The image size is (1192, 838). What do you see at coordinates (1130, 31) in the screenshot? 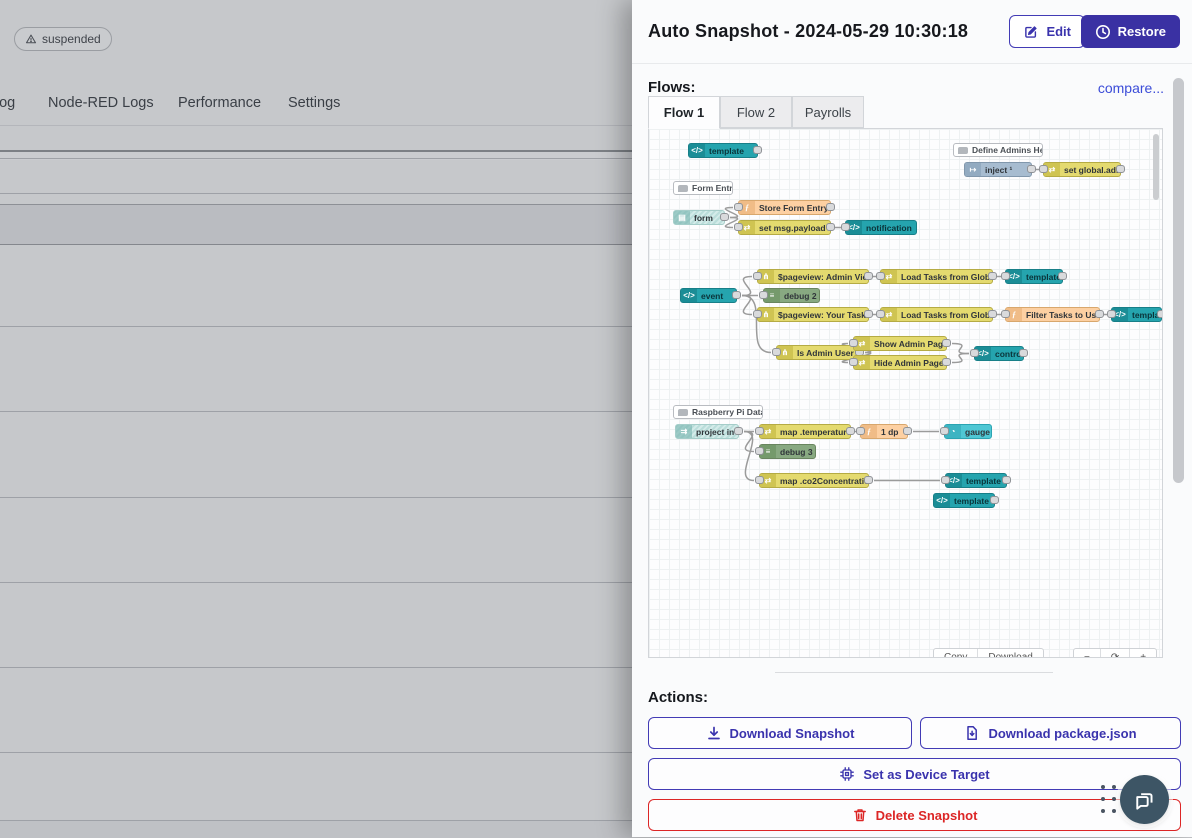
I see `restore-button: Restore` at bounding box center [1130, 31].